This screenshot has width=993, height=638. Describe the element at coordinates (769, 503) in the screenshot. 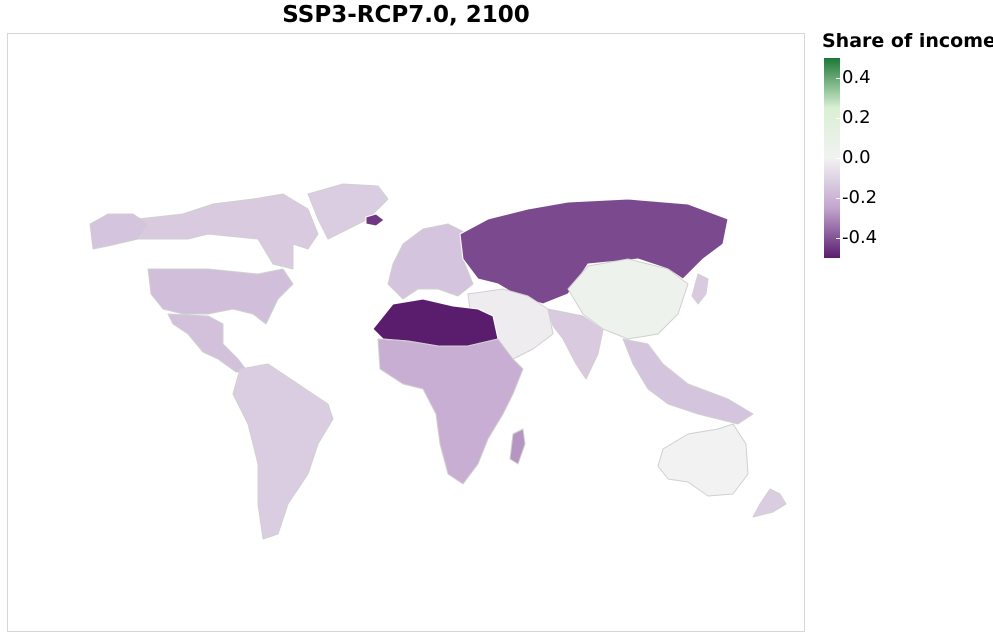

I see `region-new-zealand` at that location.